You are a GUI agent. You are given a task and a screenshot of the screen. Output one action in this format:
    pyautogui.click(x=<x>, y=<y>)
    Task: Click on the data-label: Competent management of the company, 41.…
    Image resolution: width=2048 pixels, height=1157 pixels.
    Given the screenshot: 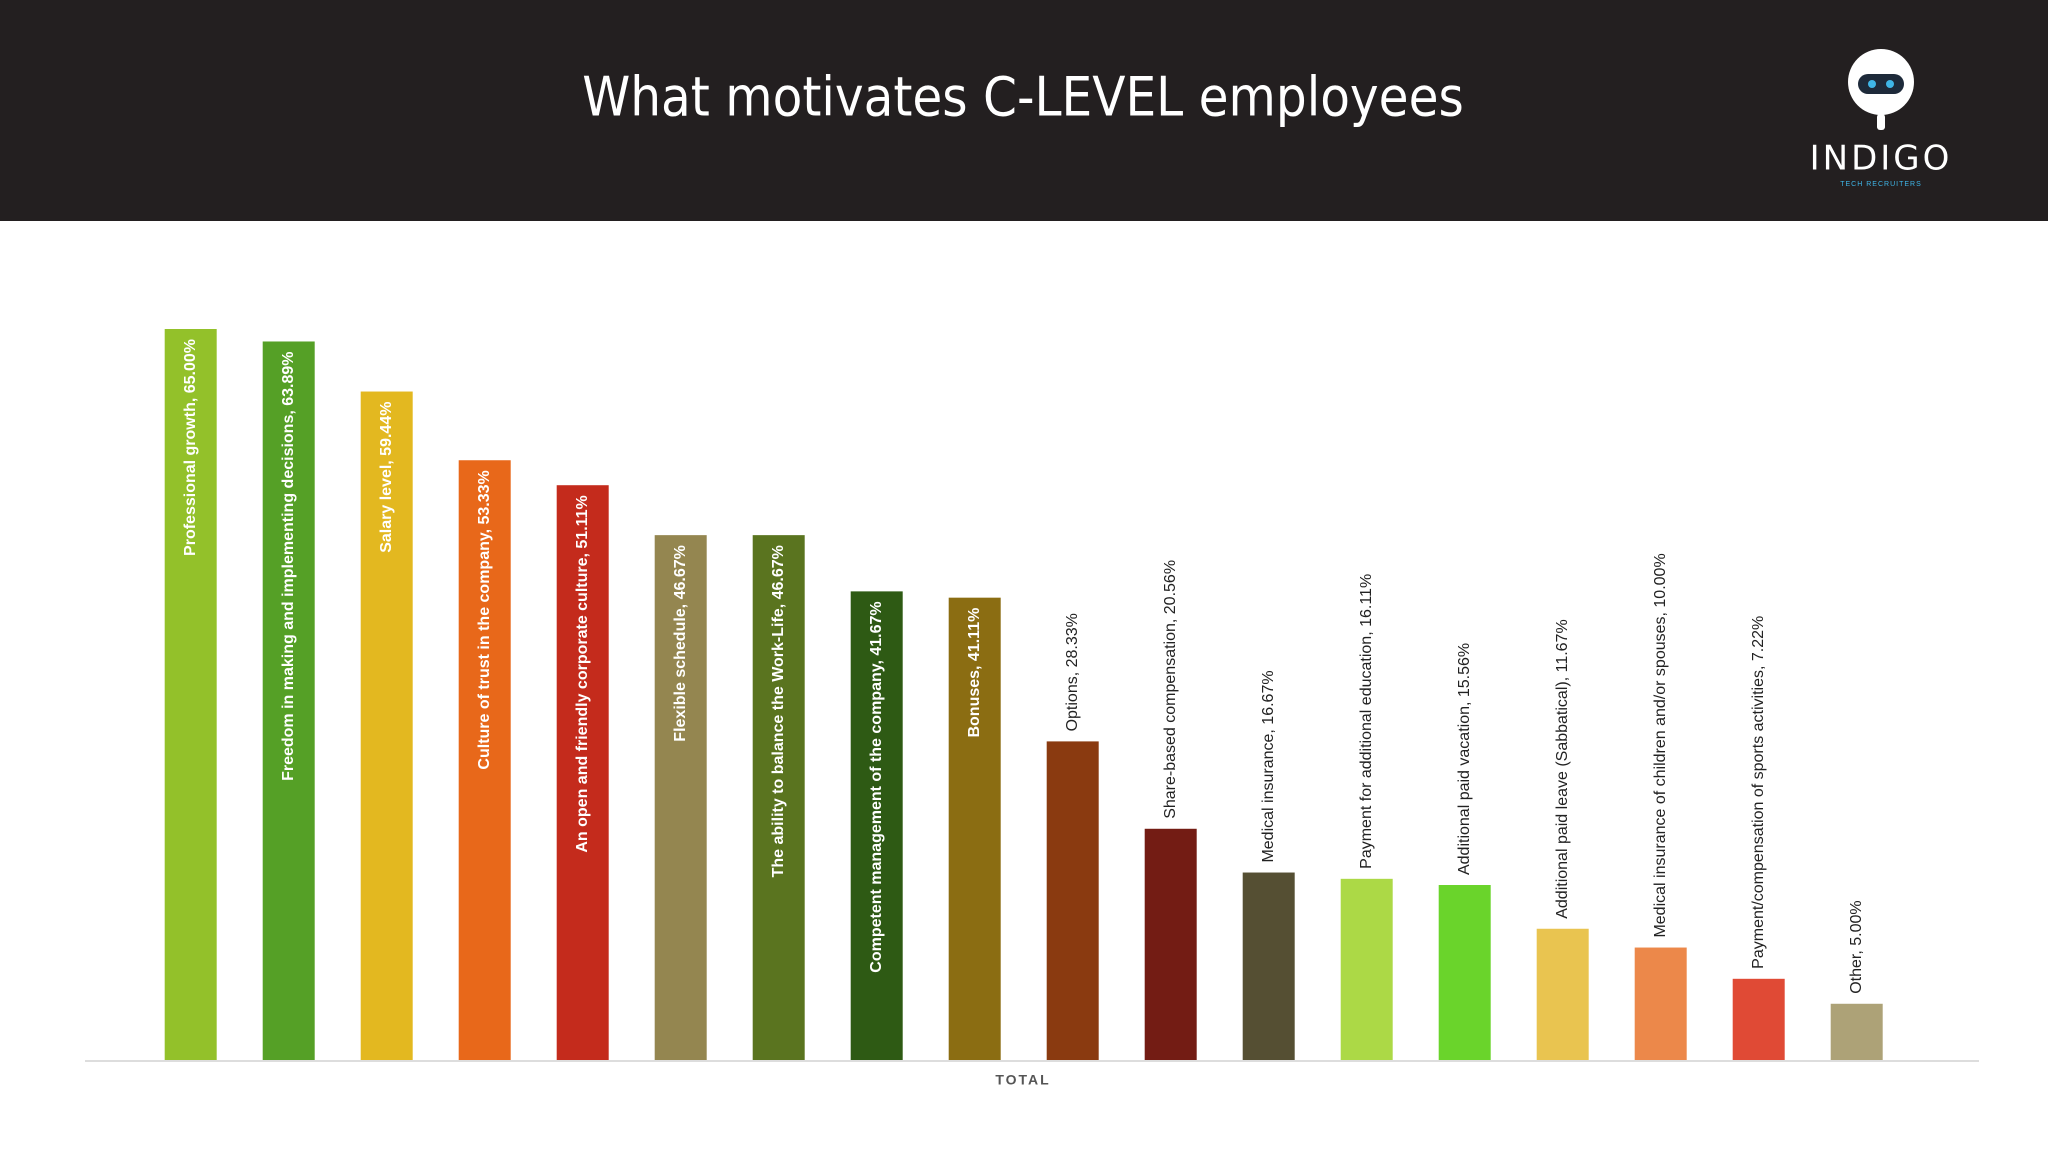 What is the action you would take?
    pyautogui.click(x=876, y=786)
    